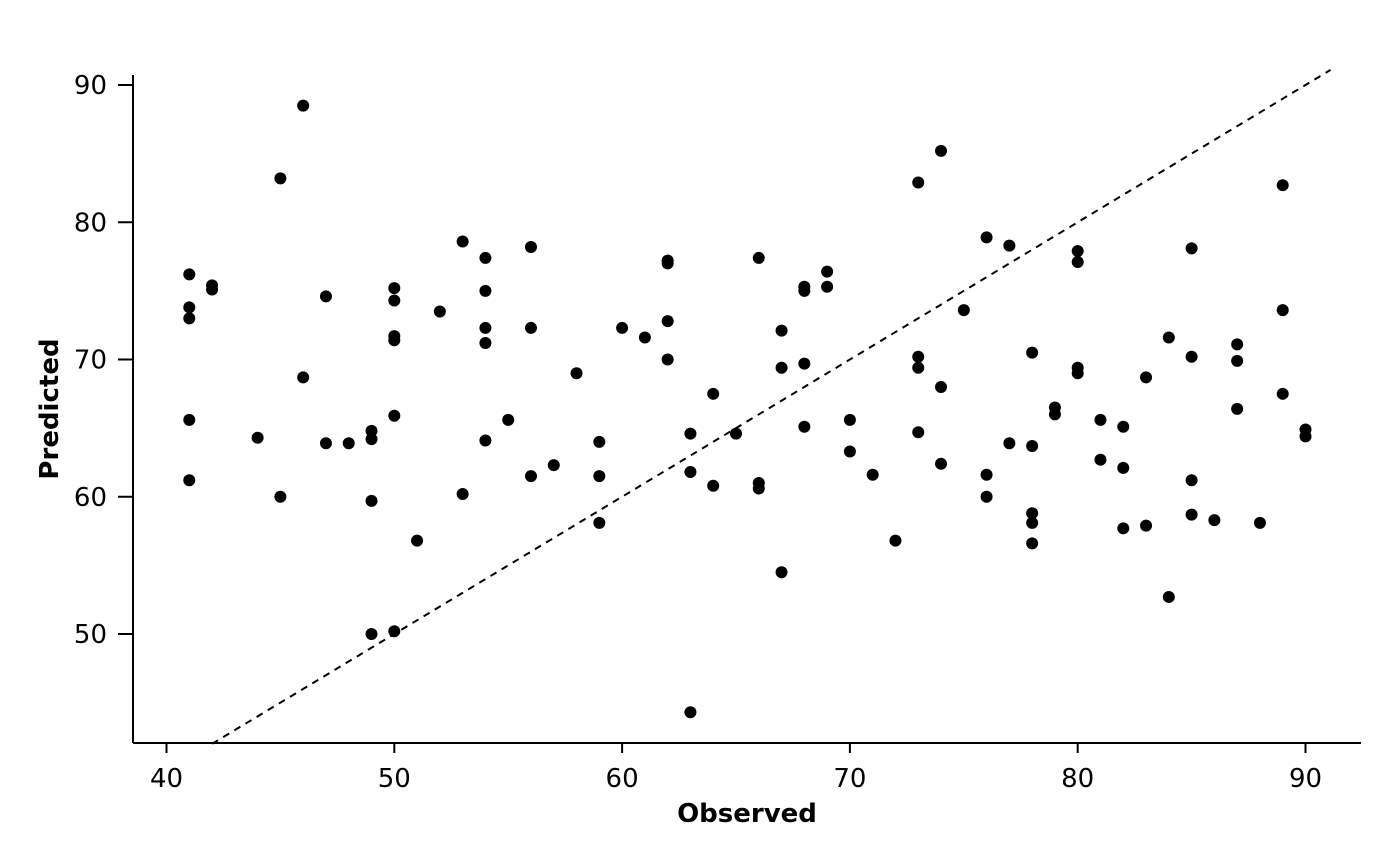 The height and width of the screenshot is (866, 1400). What do you see at coordinates (736, 768) in the screenshot?
I see `x-axis-ticks: 40 50 60 70 80 90` at bounding box center [736, 768].